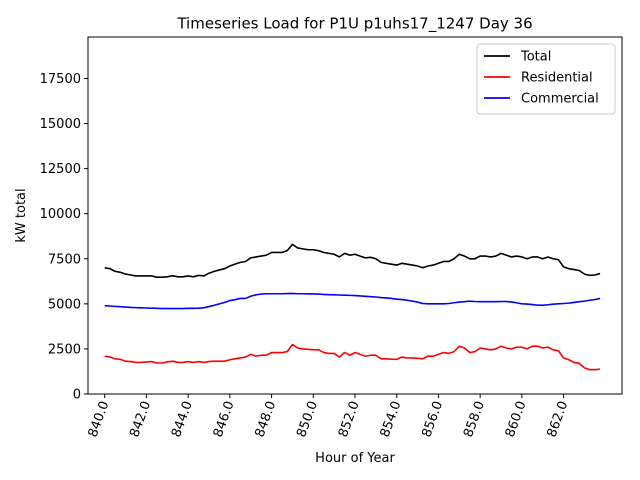 This screenshot has width=640, height=480. What do you see at coordinates (355, 458) in the screenshot?
I see `x-axis-label: Hour of Year` at bounding box center [355, 458].